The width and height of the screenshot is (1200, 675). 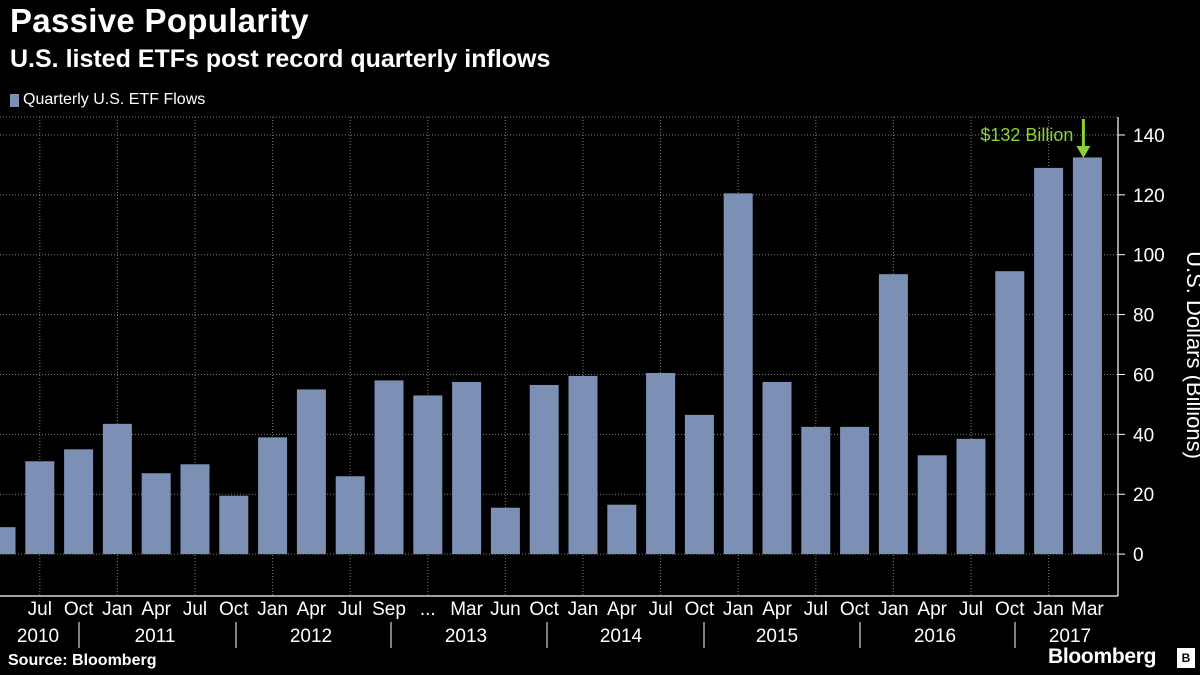 I want to click on year-label: 2012, so click(x=311, y=636).